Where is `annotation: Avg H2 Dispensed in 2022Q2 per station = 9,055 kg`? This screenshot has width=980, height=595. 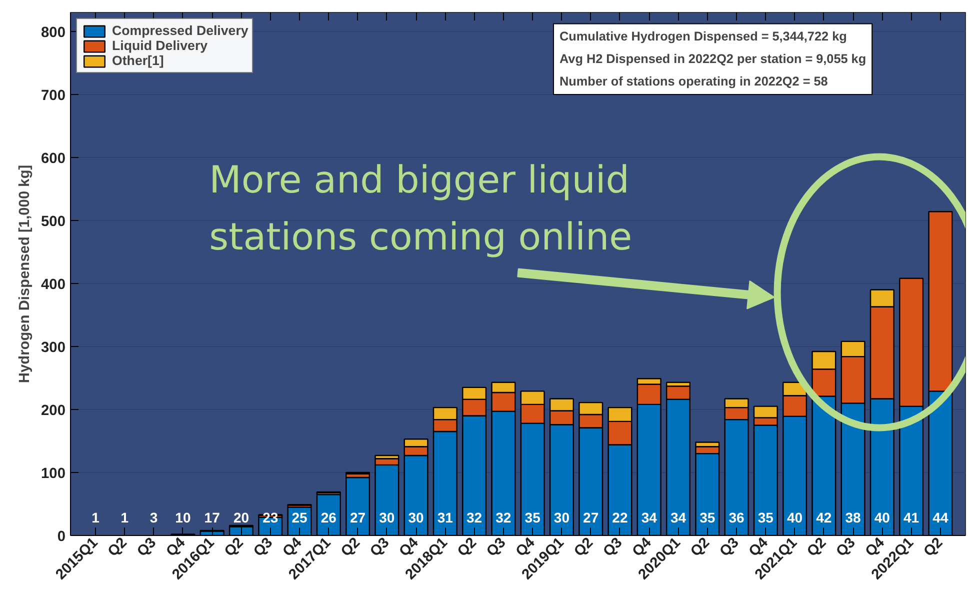
annotation: Avg H2 Dispensed in 2022Q2 per station = 9,055 kg is located at coordinates (713, 59).